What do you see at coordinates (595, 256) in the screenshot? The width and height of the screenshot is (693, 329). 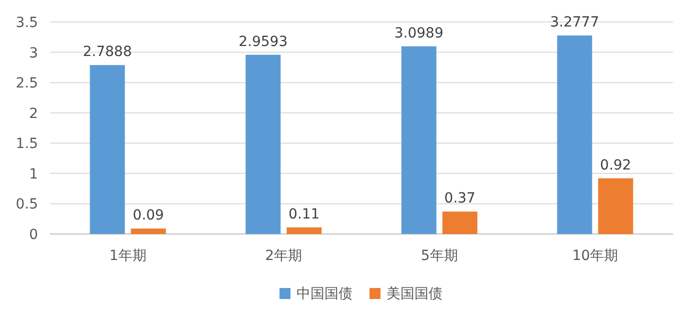 I see `x-tick-label: 10年期` at bounding box center [595, 256].